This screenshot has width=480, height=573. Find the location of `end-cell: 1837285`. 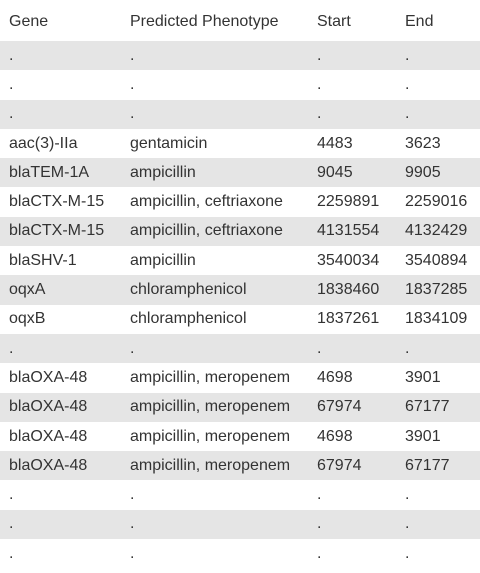

end-cell: 1837285 is located at coordinates (436, 290).